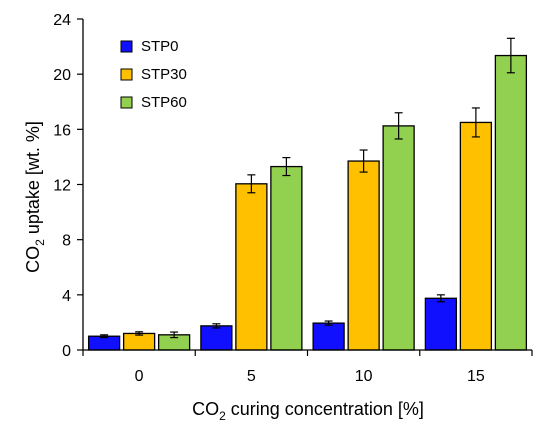 Image resolution: width=550 pixels, height=433 pixels. I want to click on y-tick-label: 4, so click(66, 296).